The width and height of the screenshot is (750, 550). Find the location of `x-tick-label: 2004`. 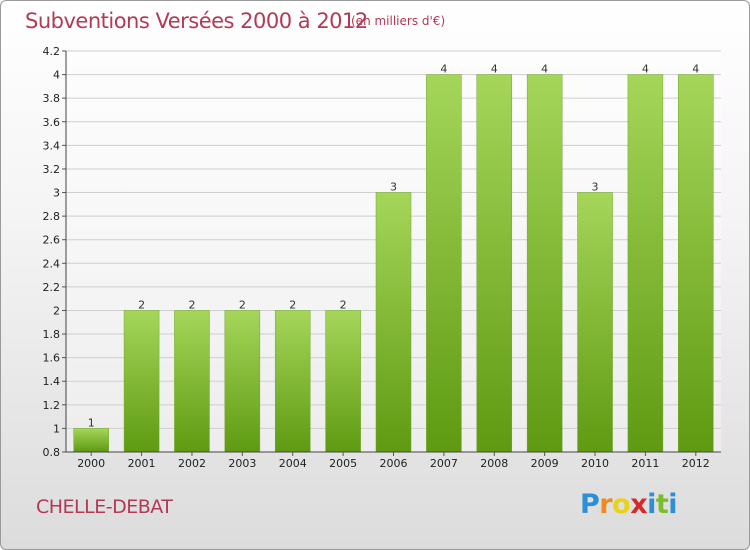

x-tick-label: 2004 is located at coordinates (293, 463).